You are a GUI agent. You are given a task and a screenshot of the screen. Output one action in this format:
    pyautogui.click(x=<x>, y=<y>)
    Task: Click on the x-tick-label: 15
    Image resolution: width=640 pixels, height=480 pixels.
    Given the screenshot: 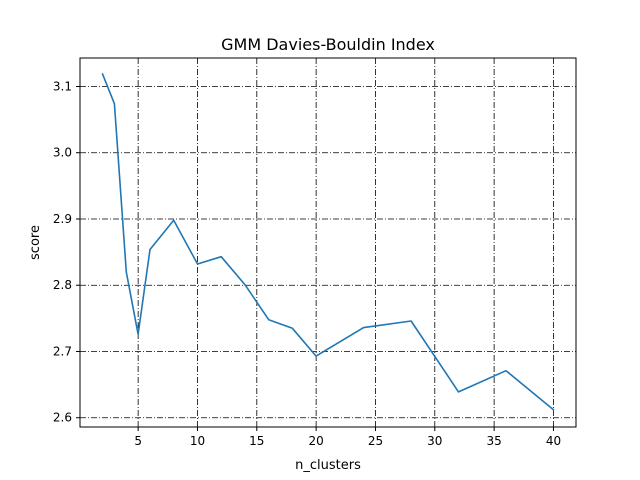 What is the action you would take?
    pyautogui.click(x=256, y=441)
    